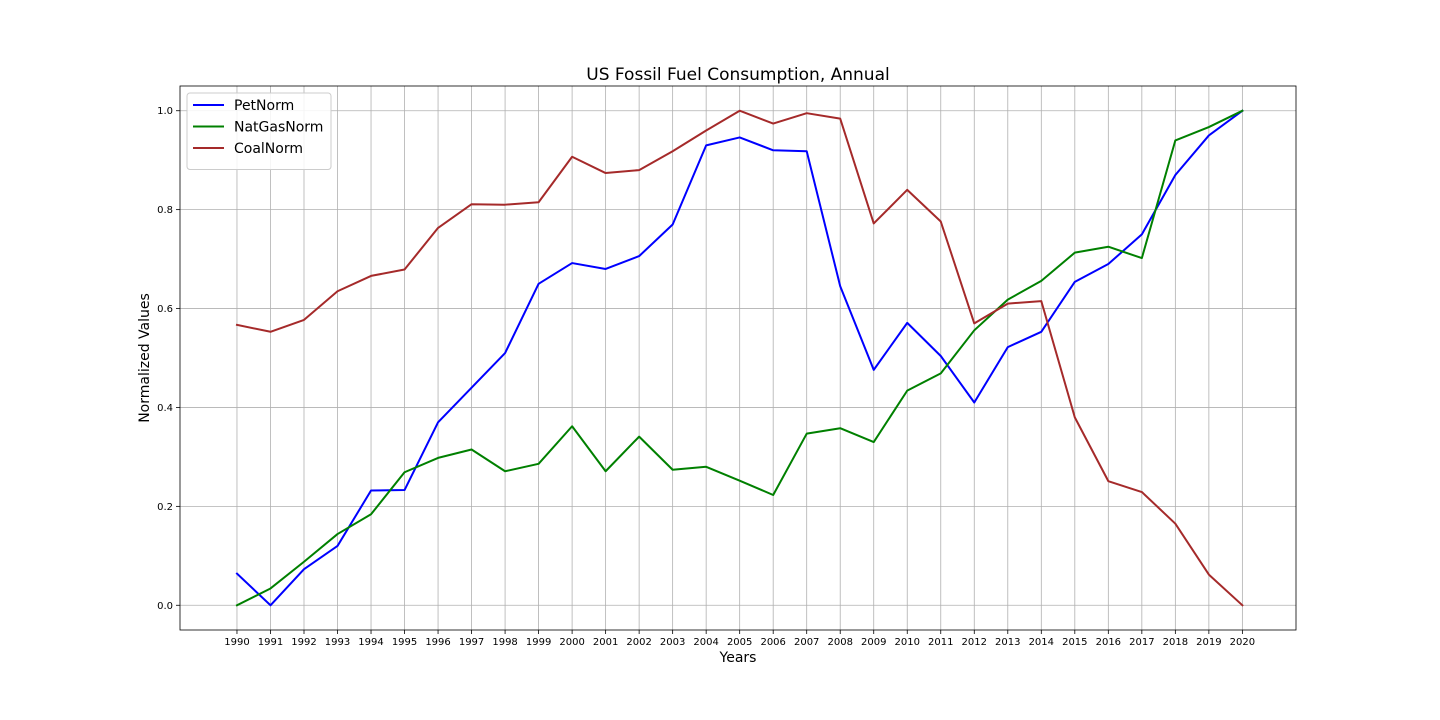 This screenshot has width=1440, height=720. What do you see at coordinates (806, 642) in the screenshot?
I see `x-tick-label: 2007` at bounding box center [806, 642].